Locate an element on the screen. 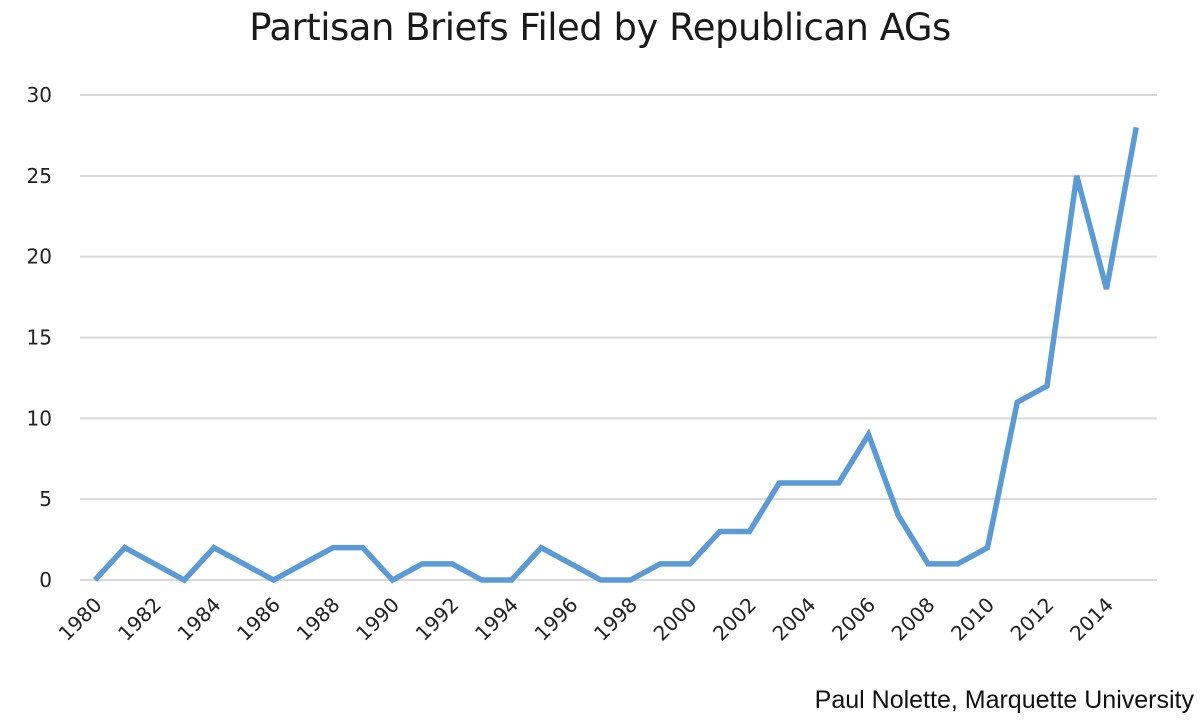 The width and height of the screenshot is (1200, 722). x-tick-label: 1990 is located at coordinates (377, 619).